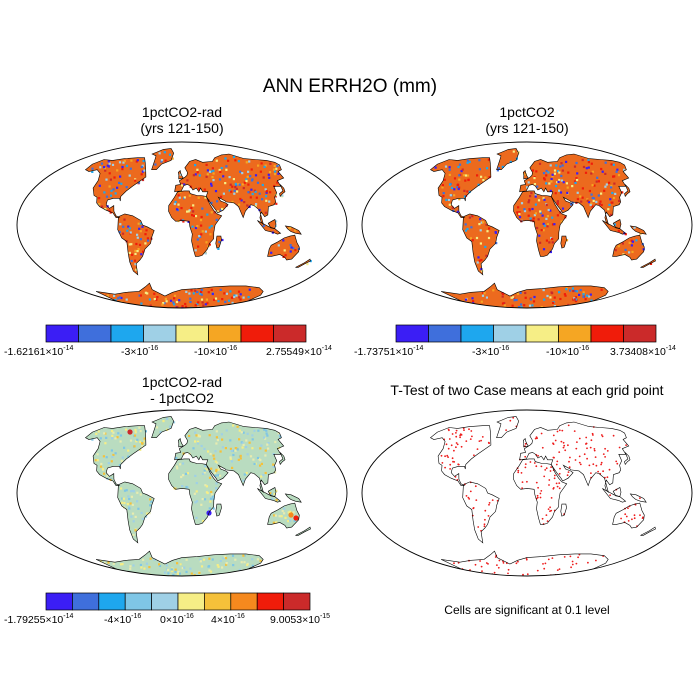 This screenshot has height=700, width=700. Describe the element at coordinates (39, 351) in the screenshot. I see `panel1-cbar-min-label: -1.62161×10⁻¹⁴` at that location.